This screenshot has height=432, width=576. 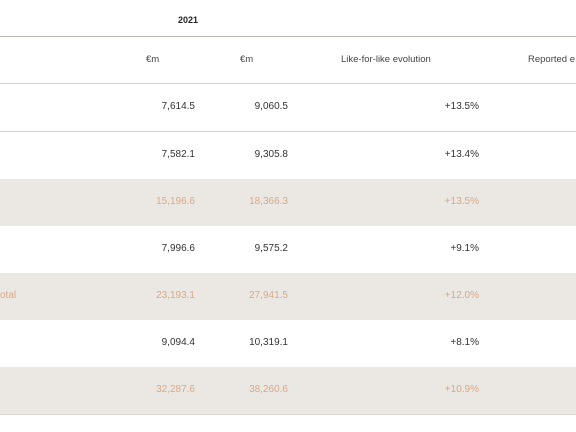 What do you see at coordinates (178, 248) in the screenshot?
I see `row-value-1: 7,996.6` at bounding box center [178, 248].